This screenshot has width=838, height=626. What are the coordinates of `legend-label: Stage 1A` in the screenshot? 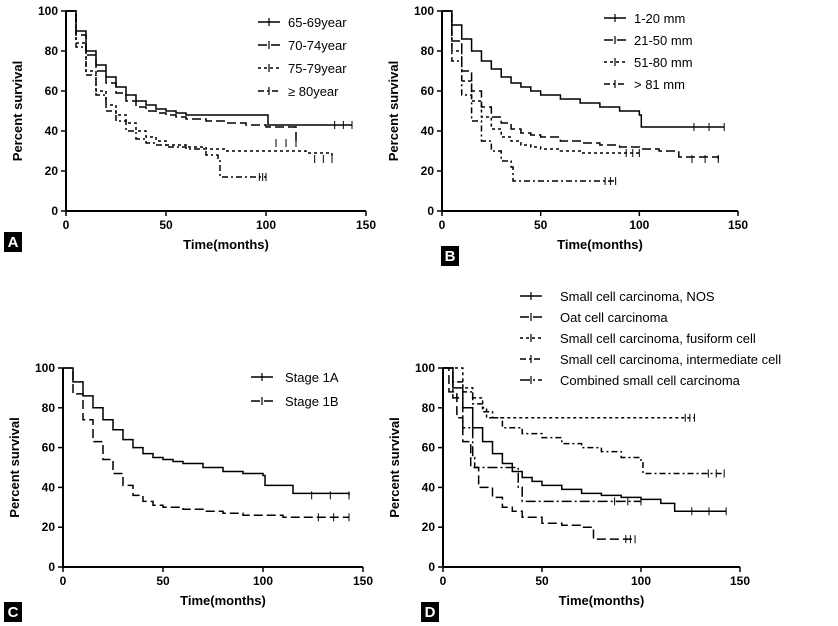 It's located at (312, 377).